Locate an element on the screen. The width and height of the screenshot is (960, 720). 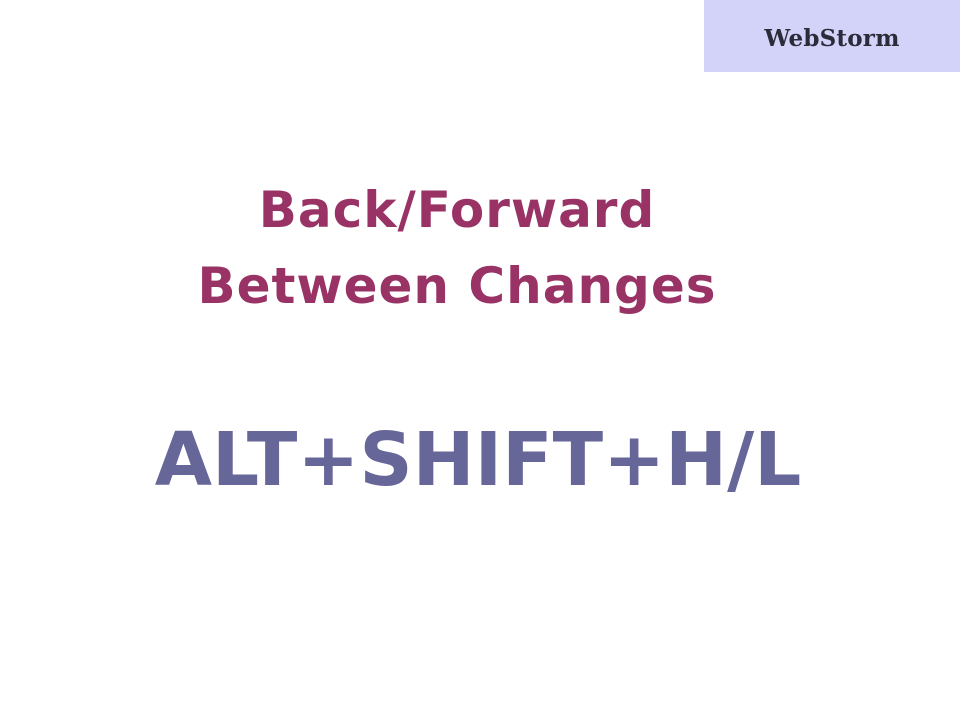
brand-label: WebStorm is located at coordinates (832, 38).